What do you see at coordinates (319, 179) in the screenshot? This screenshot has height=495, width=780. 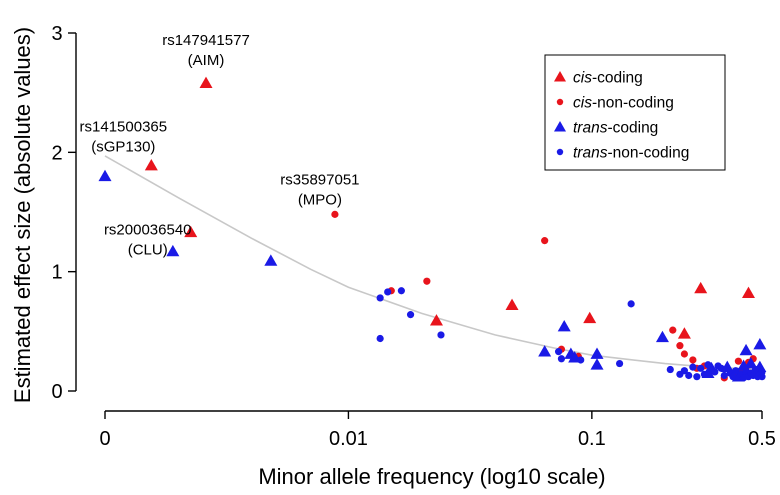 I see `annotation-snp: rs35897051` at bounding box center [319, 179].